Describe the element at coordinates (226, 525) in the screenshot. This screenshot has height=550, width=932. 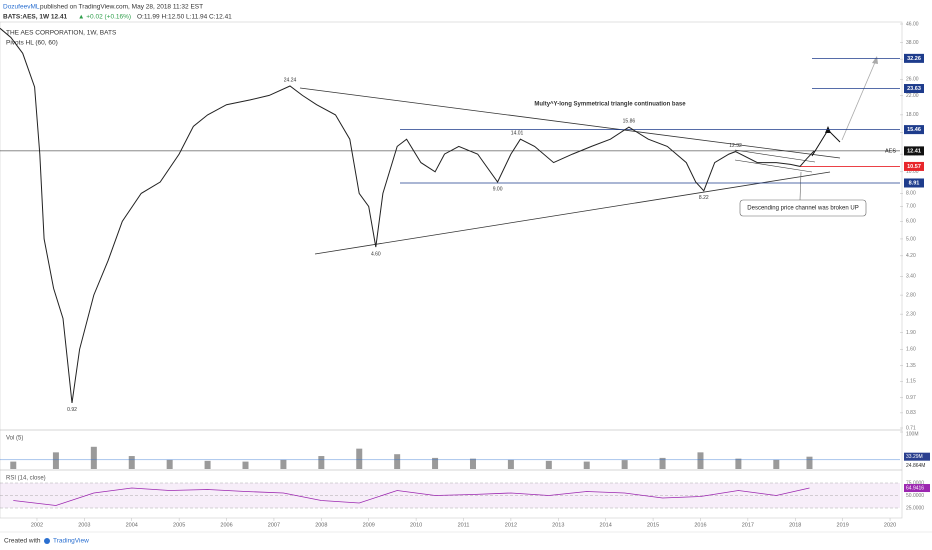
I see `x-tick-label: 2006` at that location.